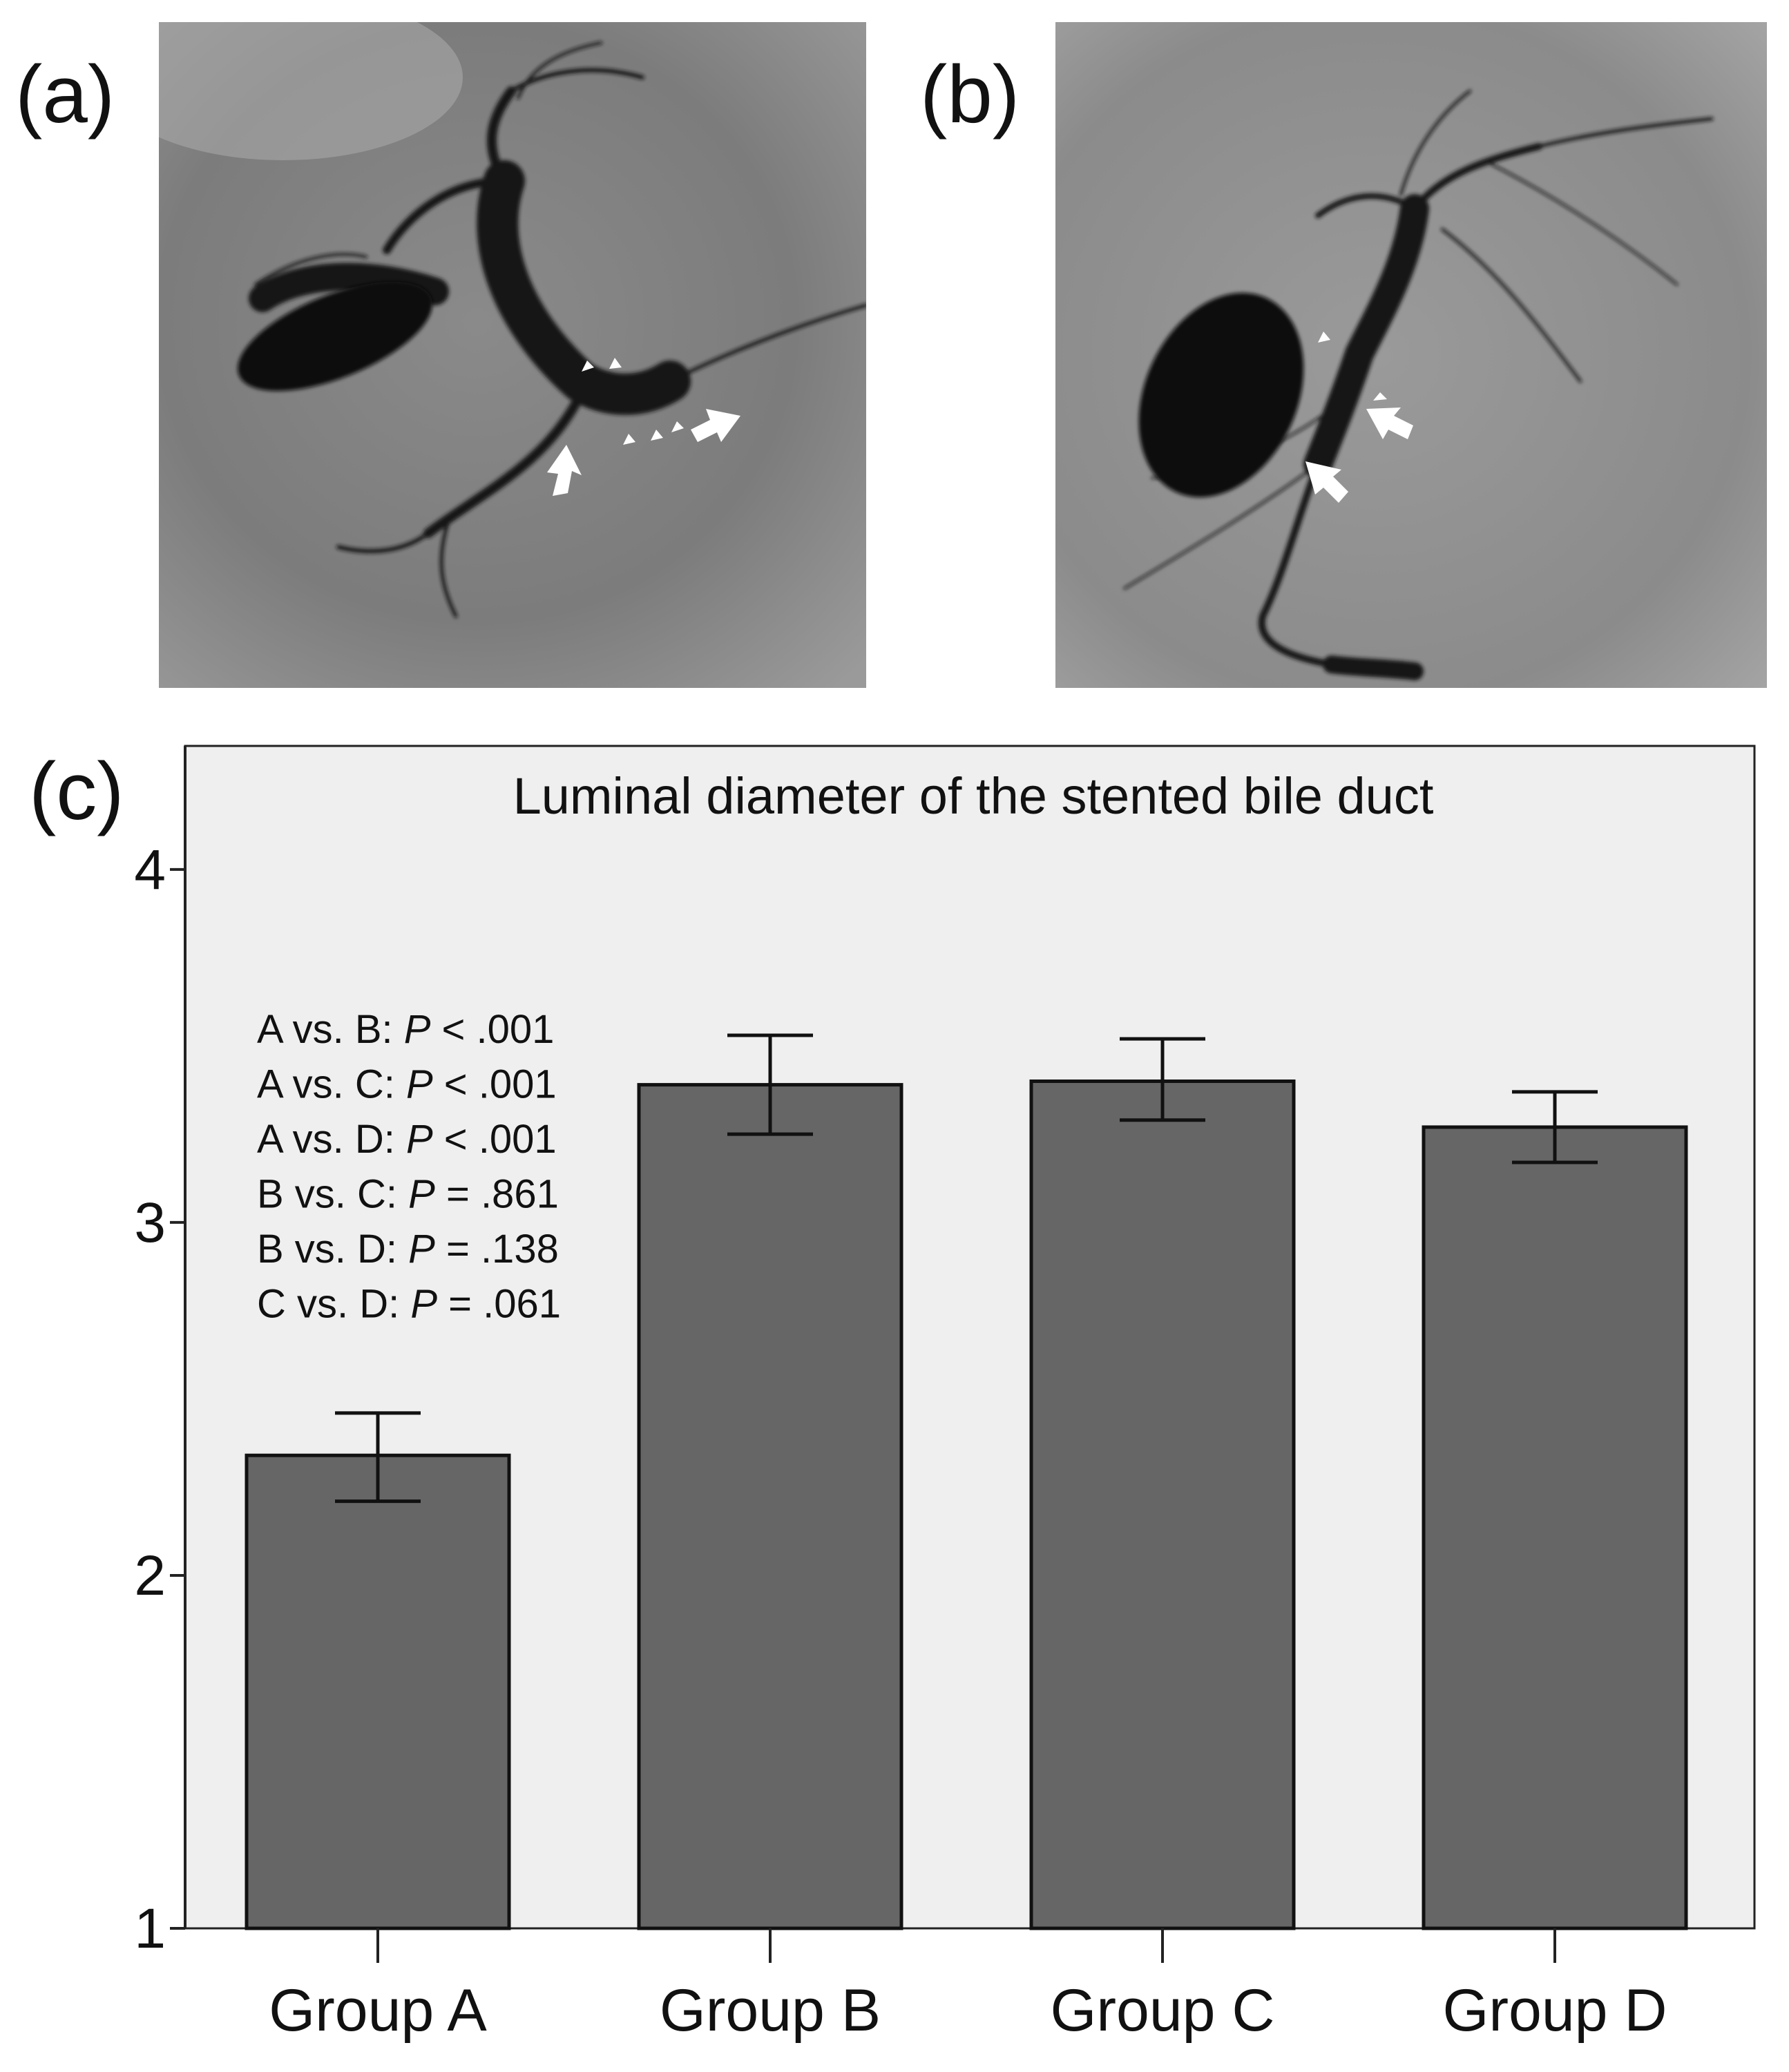 The image size is (1789, 2072). What do you see at coordinates (512, 355) in the screenshot?
I see `cholangiogram-image-a` at bounding box center [512, 355].